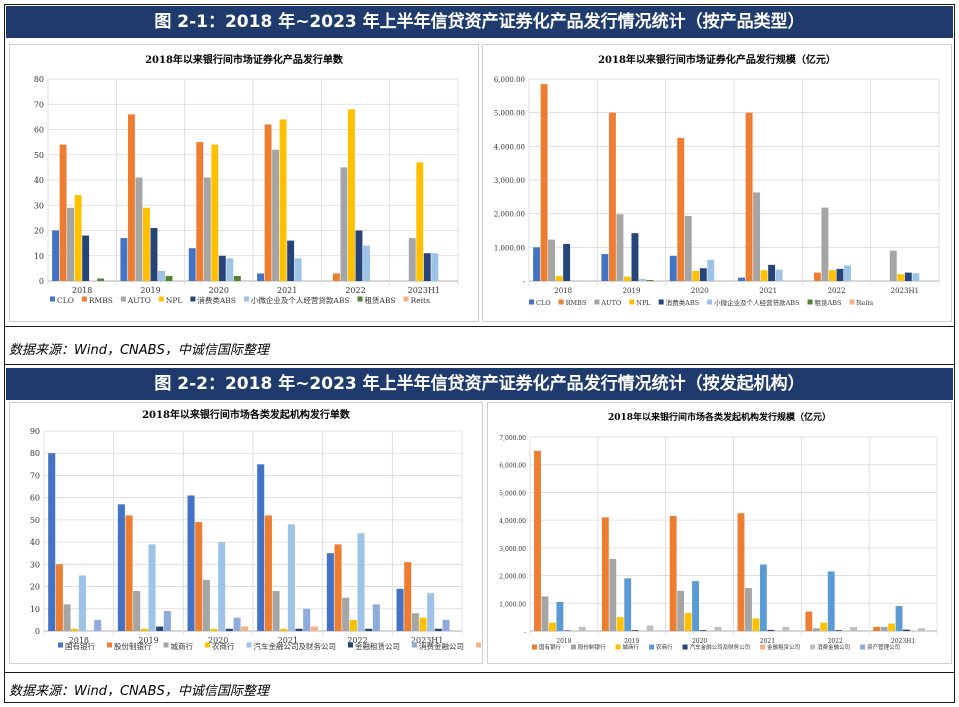 This screenshot has width=959, height=707. What do you see at coordinates (512, 577) in the screenshot?
I see `y-tick-label: 2,000.00` at bounding box center [512, 577].